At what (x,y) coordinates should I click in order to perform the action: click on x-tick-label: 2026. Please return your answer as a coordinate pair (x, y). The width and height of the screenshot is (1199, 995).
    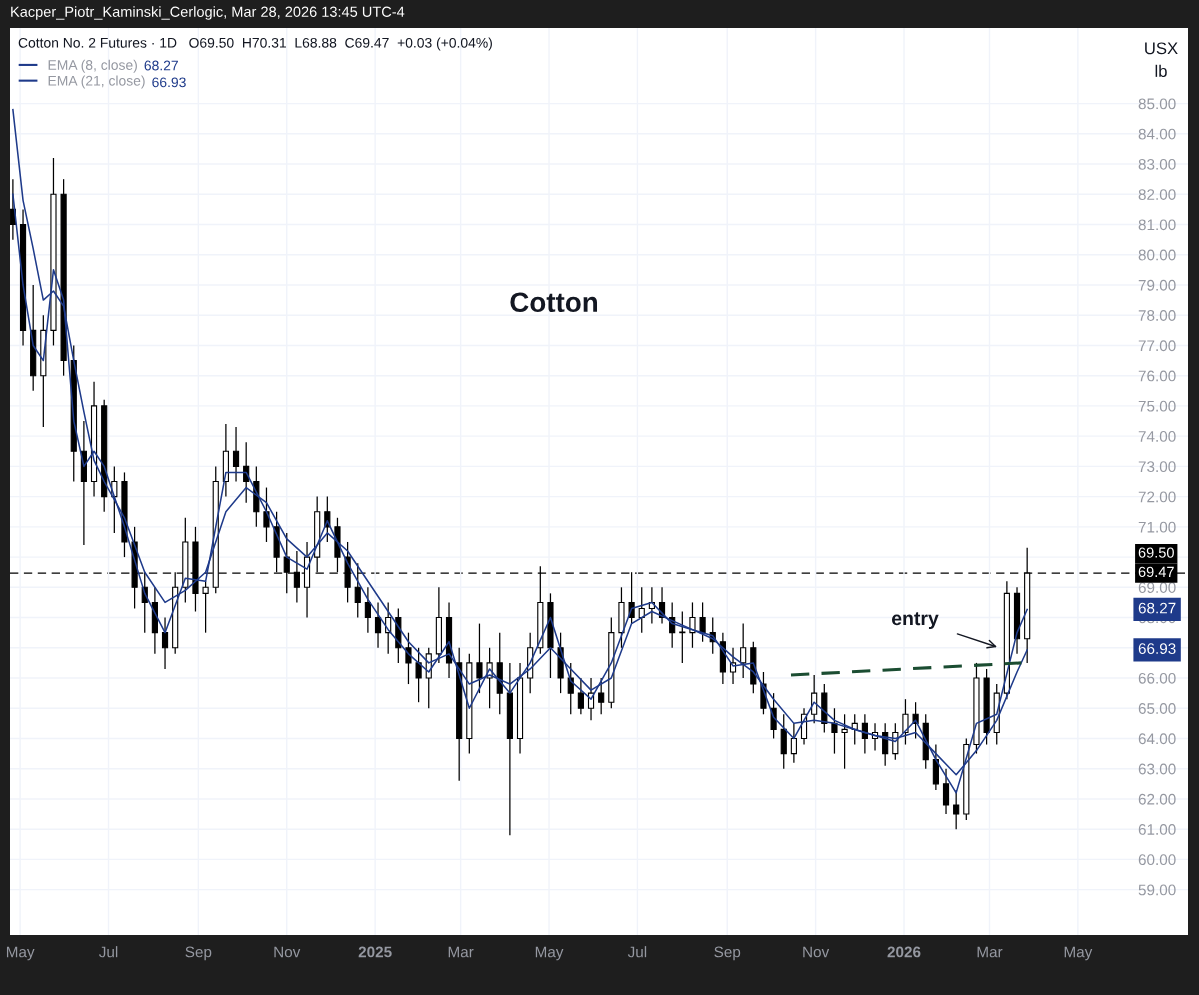
    Looking at the image, I should click on (904, 952).